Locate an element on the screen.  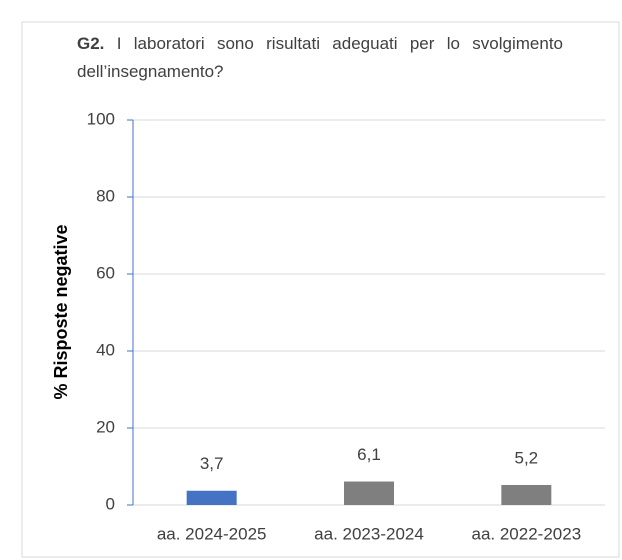
x-tick-label: aa. 2023-2024 is located at coordinates (369, 533).